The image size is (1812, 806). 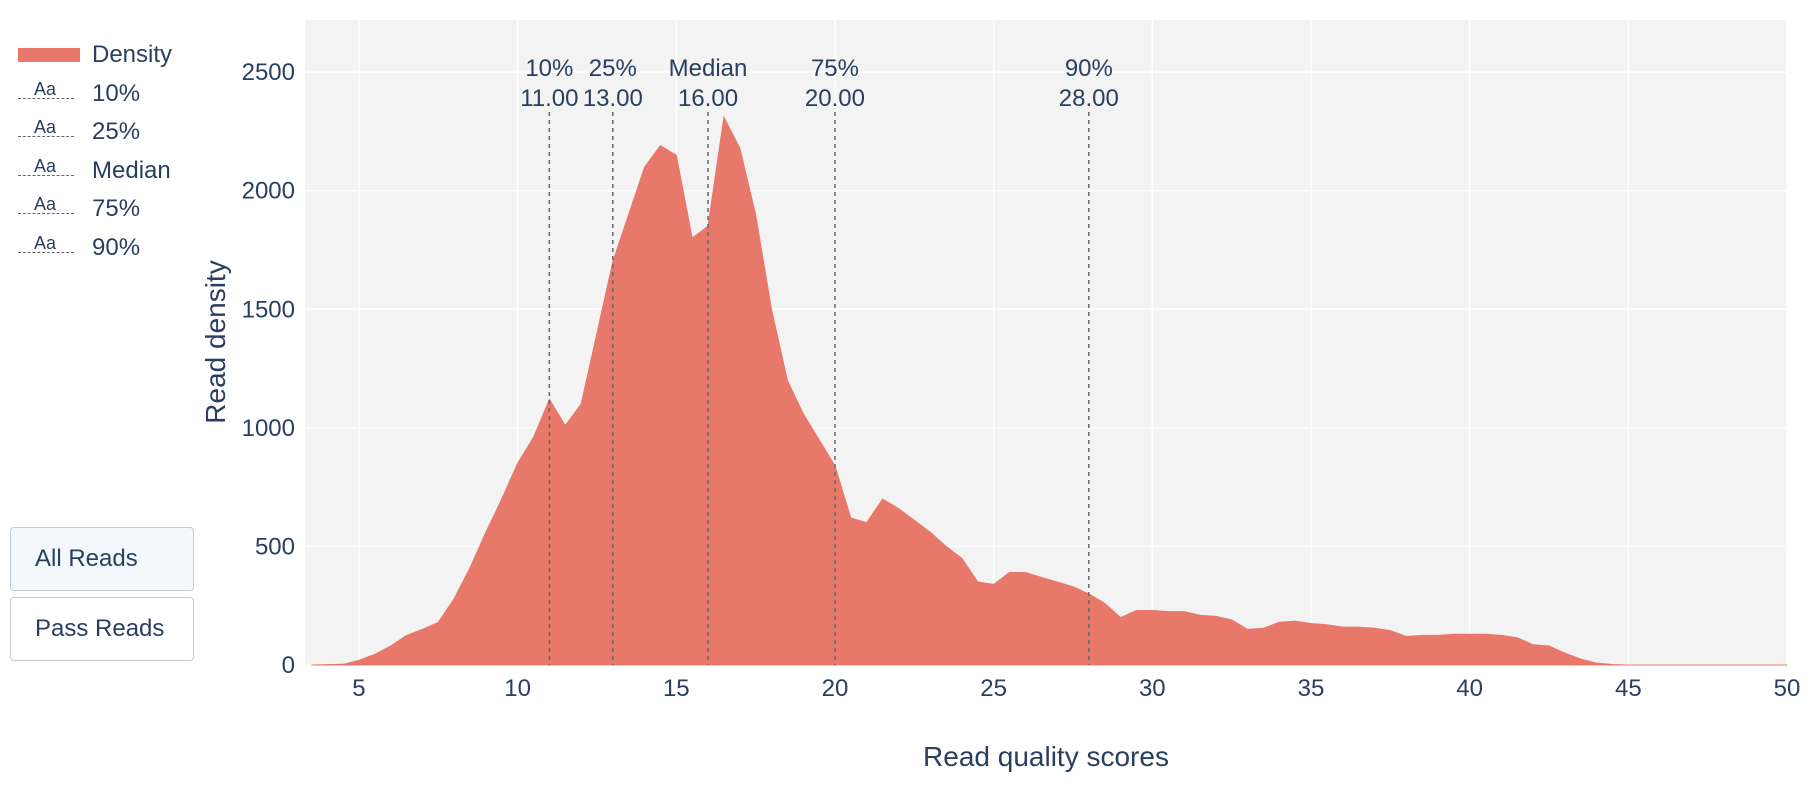 I want to click on y-axis-title: Read density, so click(x=215, y=341).